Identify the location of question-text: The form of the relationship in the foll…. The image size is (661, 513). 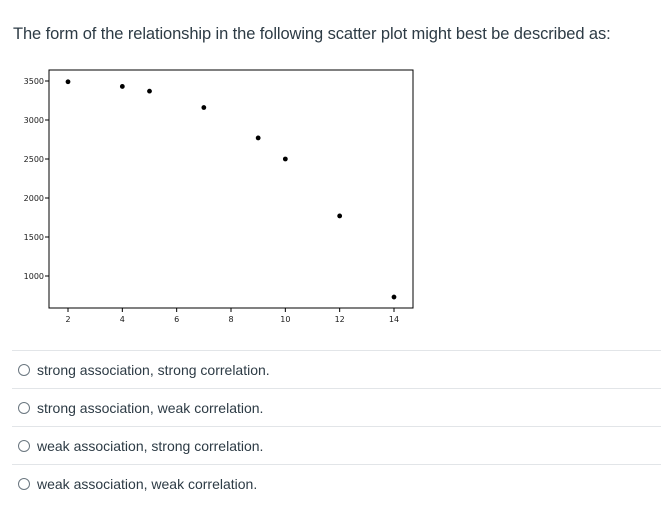
(312, 34).